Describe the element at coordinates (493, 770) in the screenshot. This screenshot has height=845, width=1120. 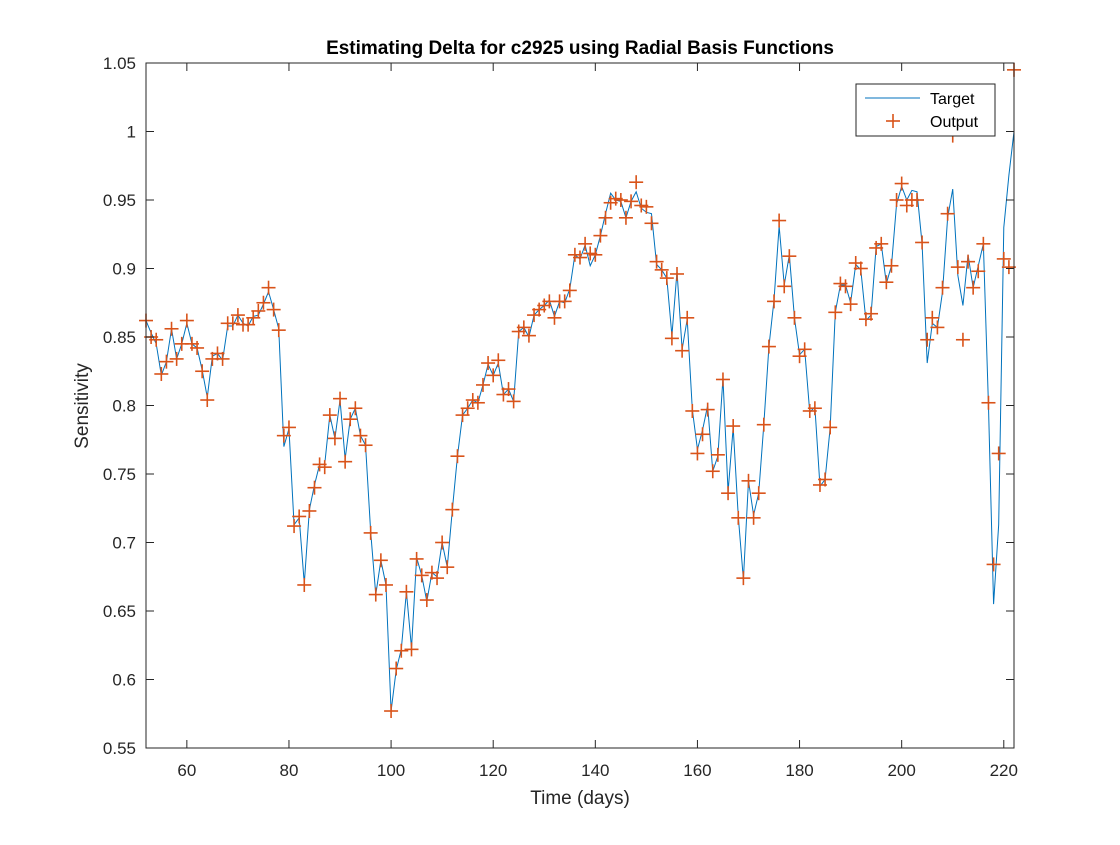
I see `x-tick-label: 120` at that location.